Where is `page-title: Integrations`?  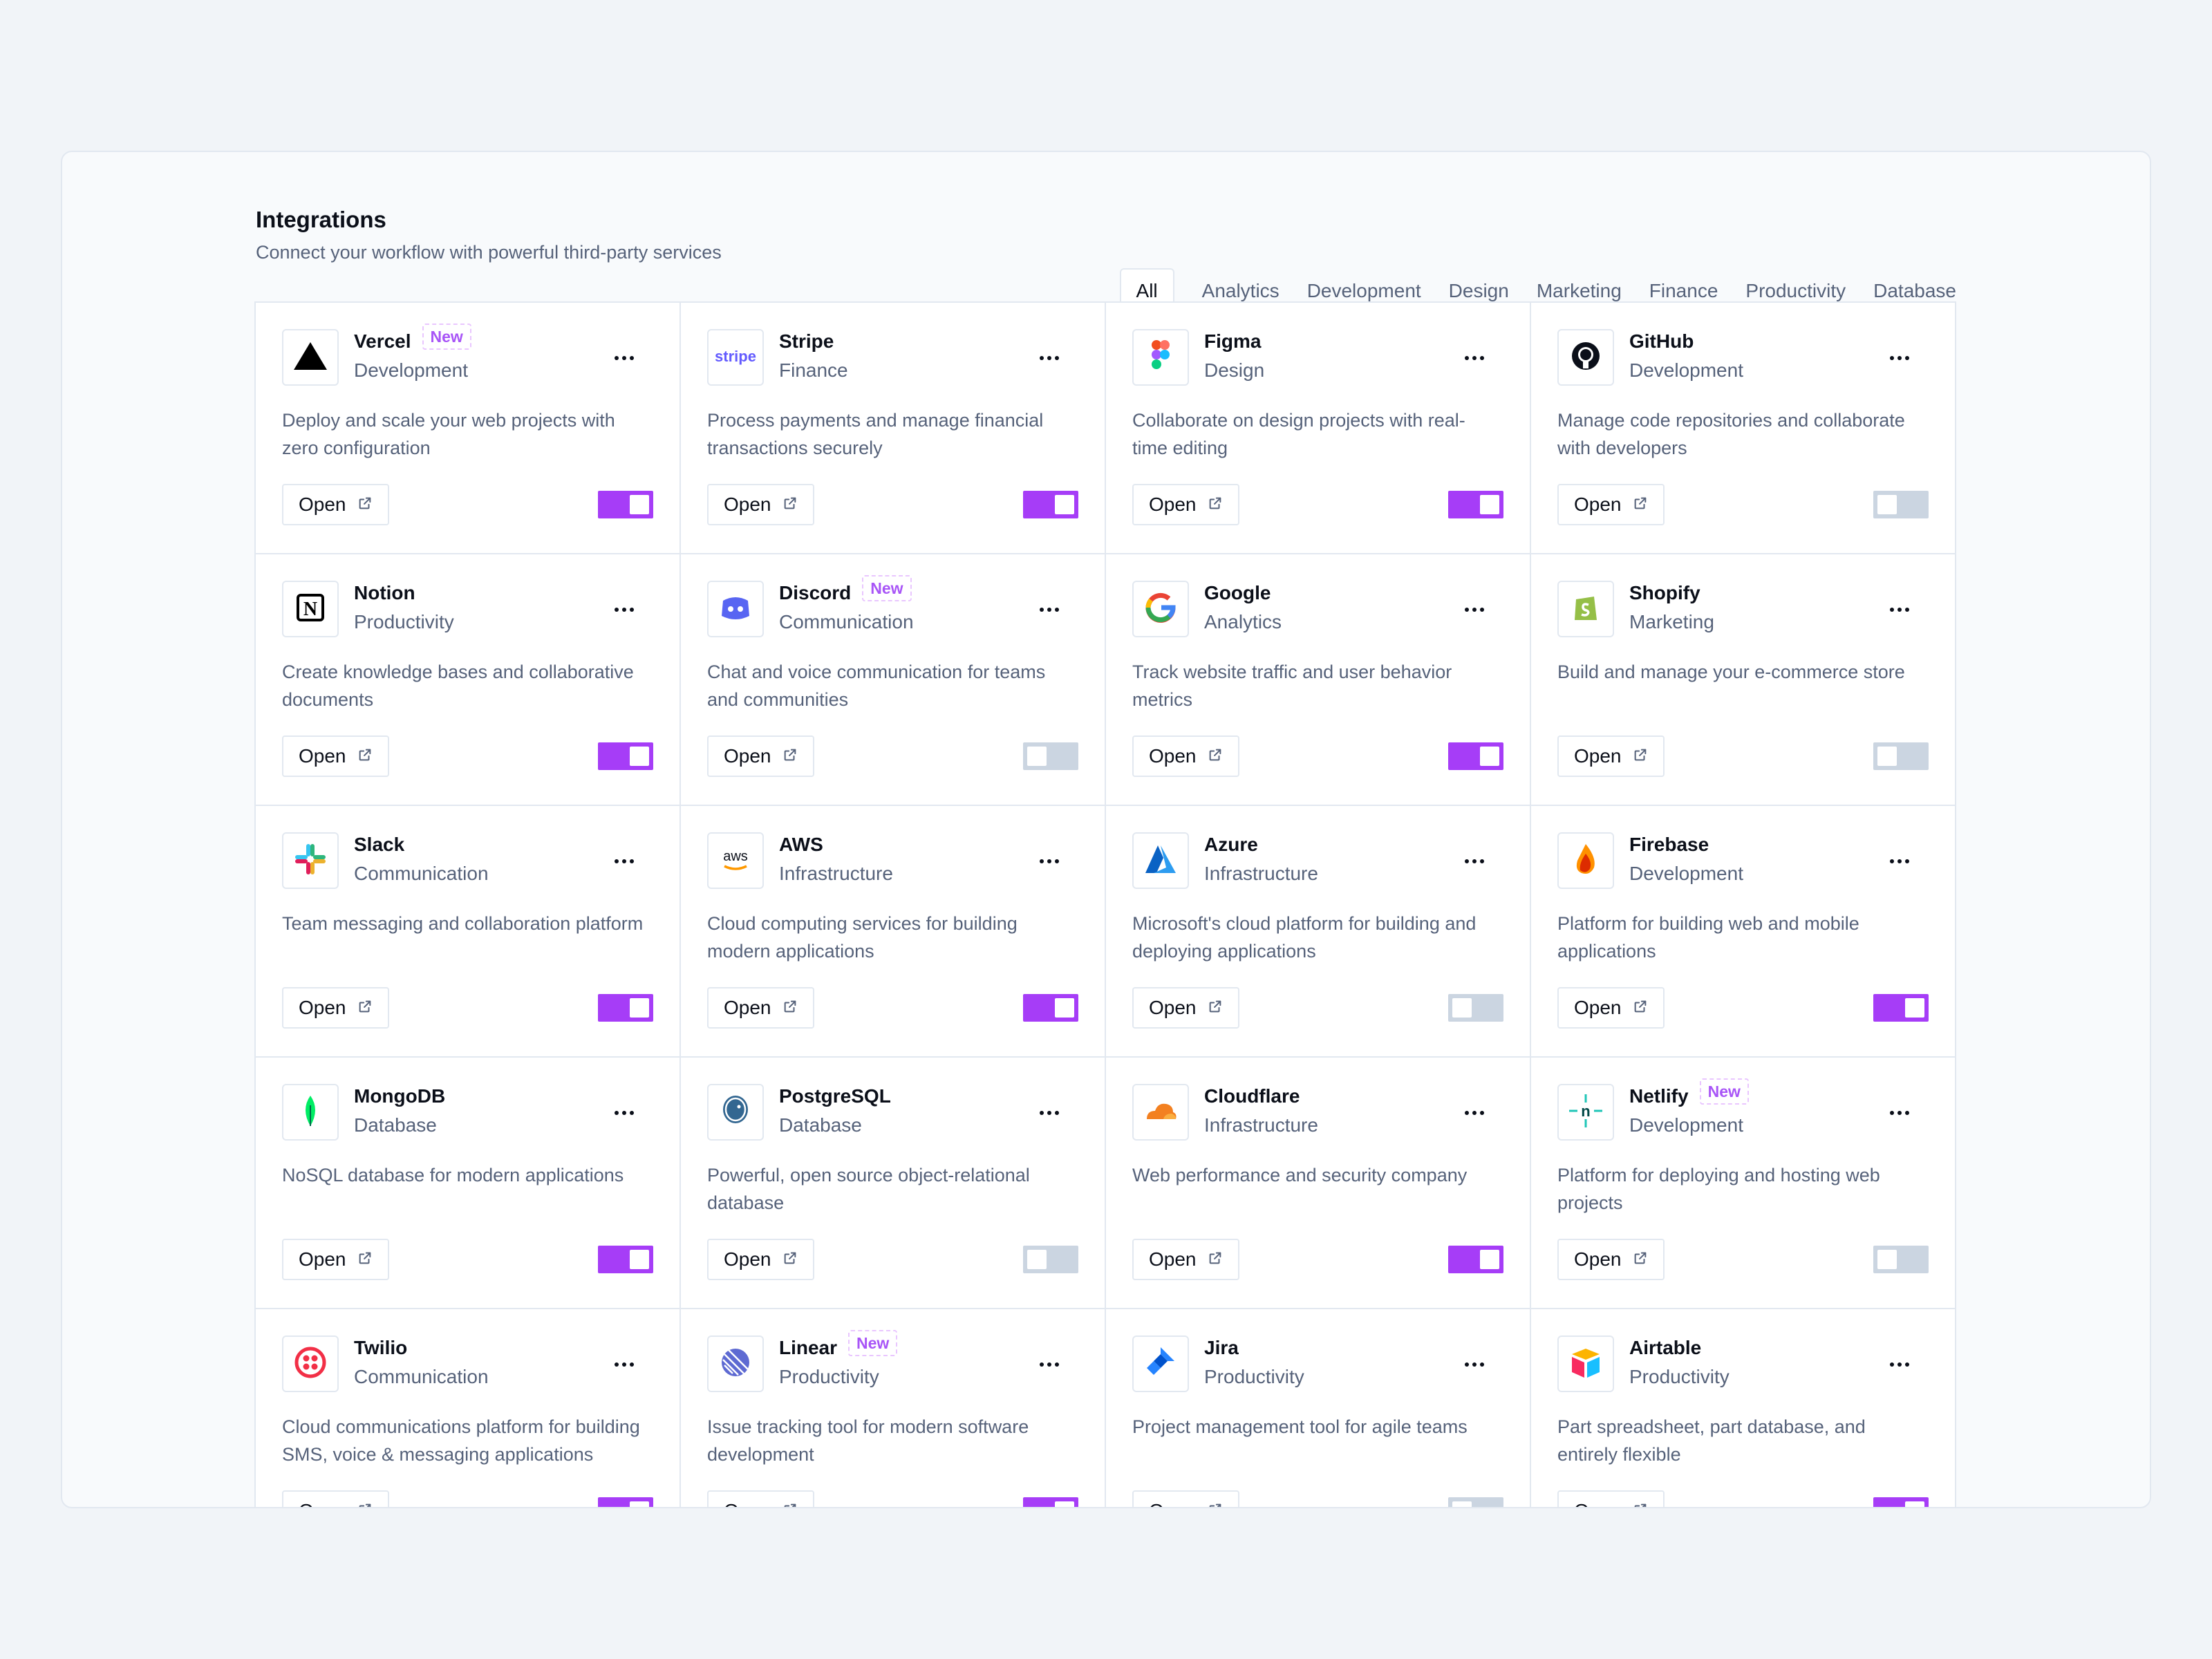 page-title: Integrations is located at coordinates (321, 219).